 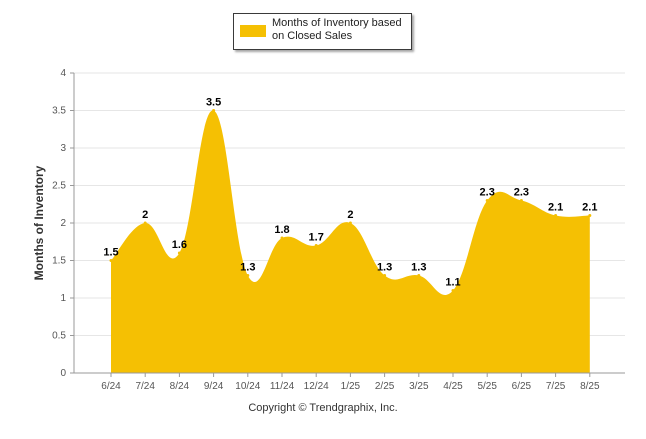 What do you see at coordinates (281, 230) in the screenshot?
I see `data-label: 1.8` at bounding box center [281, 230].